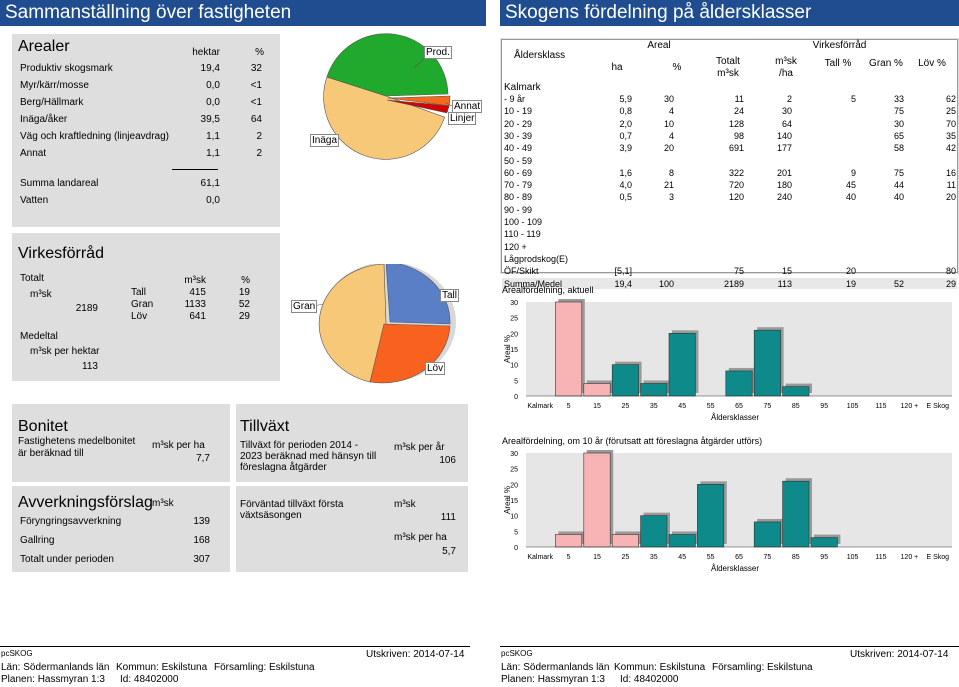 Image resolution: width=959 pixels, height=687 pixels. What do you see at coordinates (162, 667) in the screenshot?
I see `footer-kommun-left: Kommun: Eskilstuna` at bounding box center [162, 667].